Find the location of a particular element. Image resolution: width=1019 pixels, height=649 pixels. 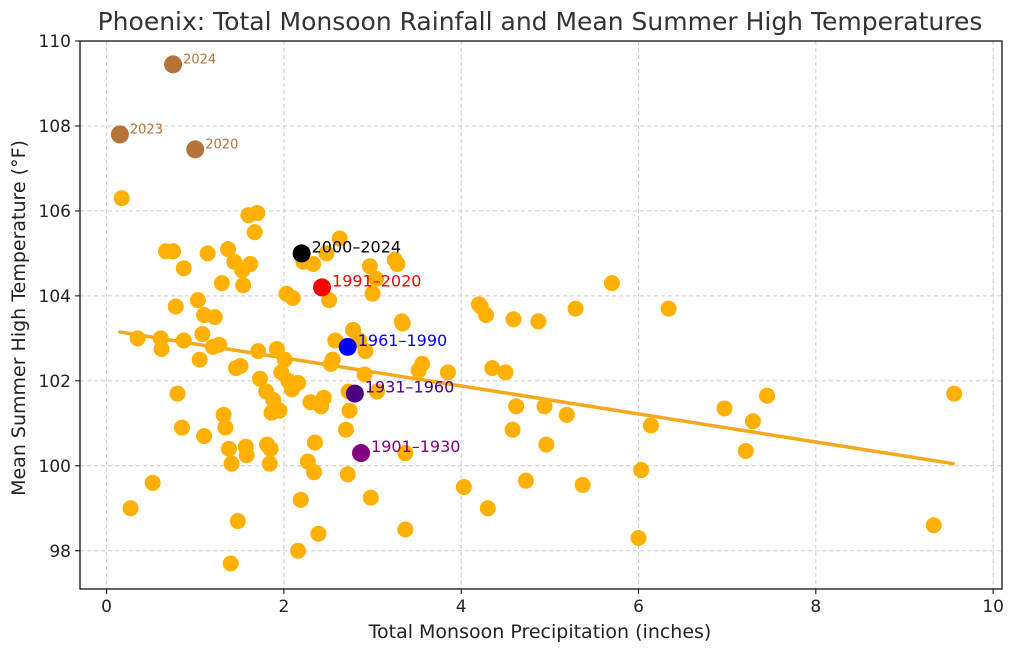

era-mean-label: 1961–1990 is located at coordinates (402, 340).